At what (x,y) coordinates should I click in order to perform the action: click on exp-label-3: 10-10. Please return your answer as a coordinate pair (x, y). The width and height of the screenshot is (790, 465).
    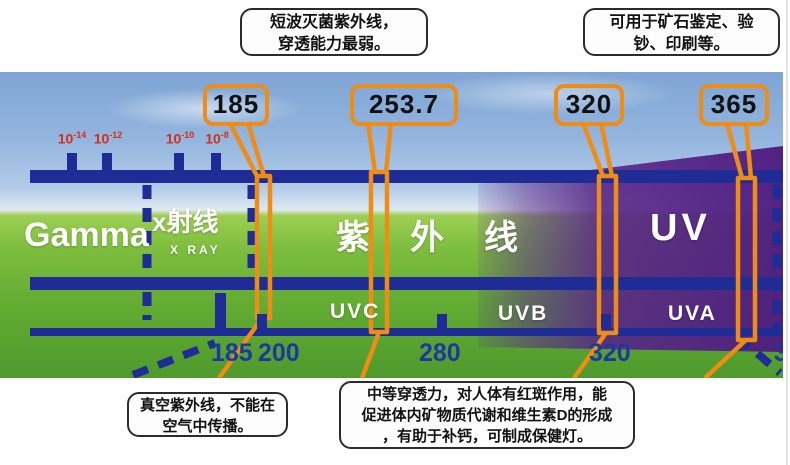
    Looking at the image, I should click on (180, 138).